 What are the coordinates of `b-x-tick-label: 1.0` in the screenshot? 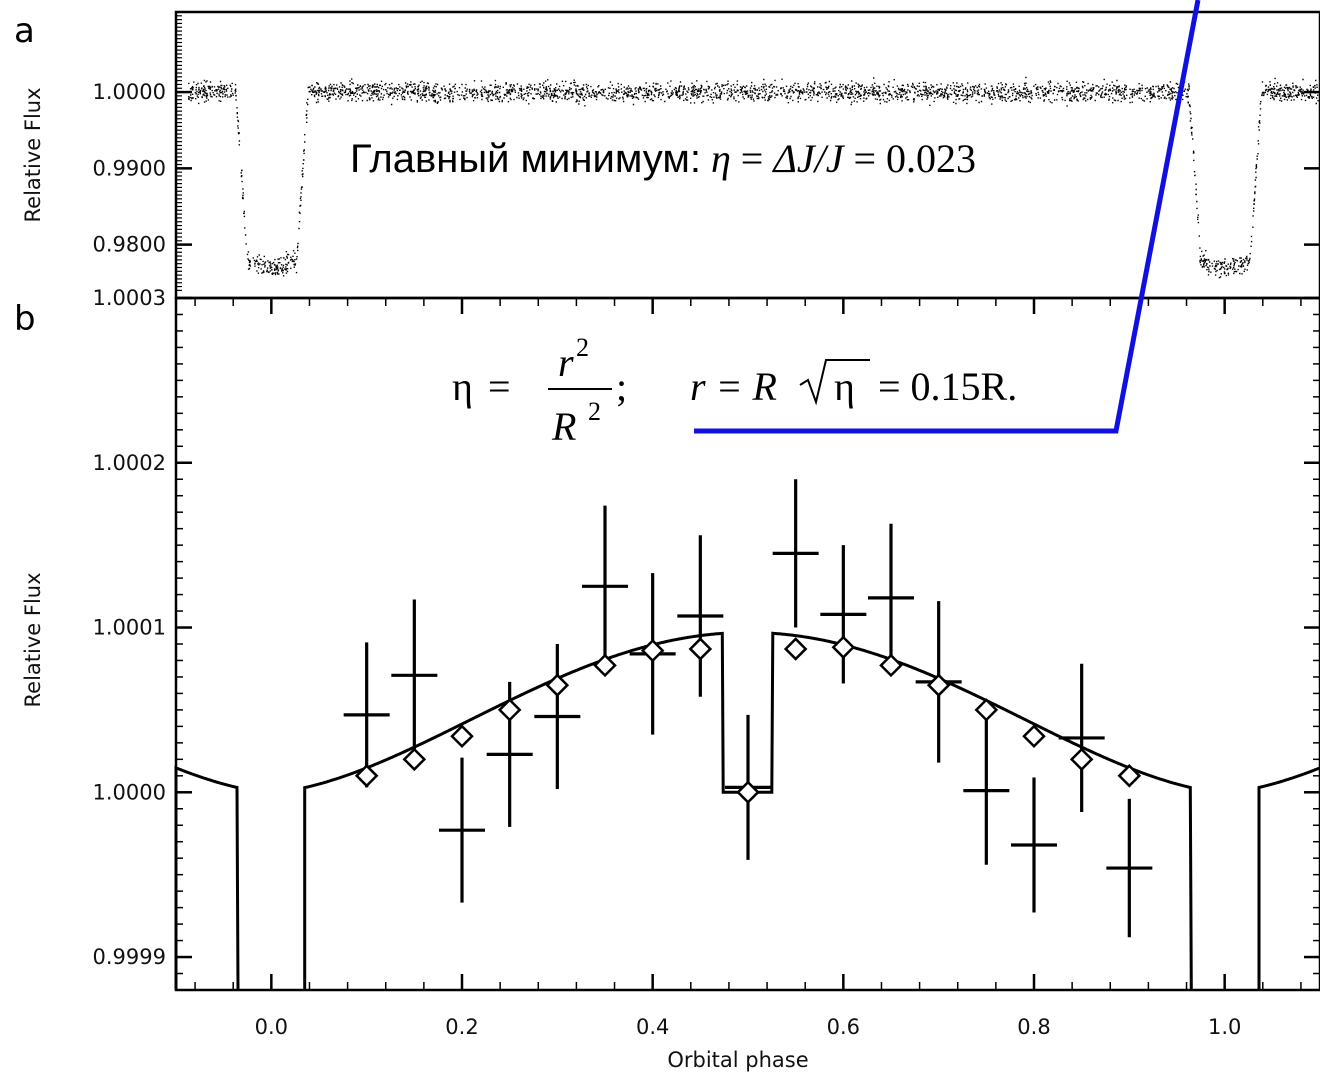 It's located at (1224, 1027).